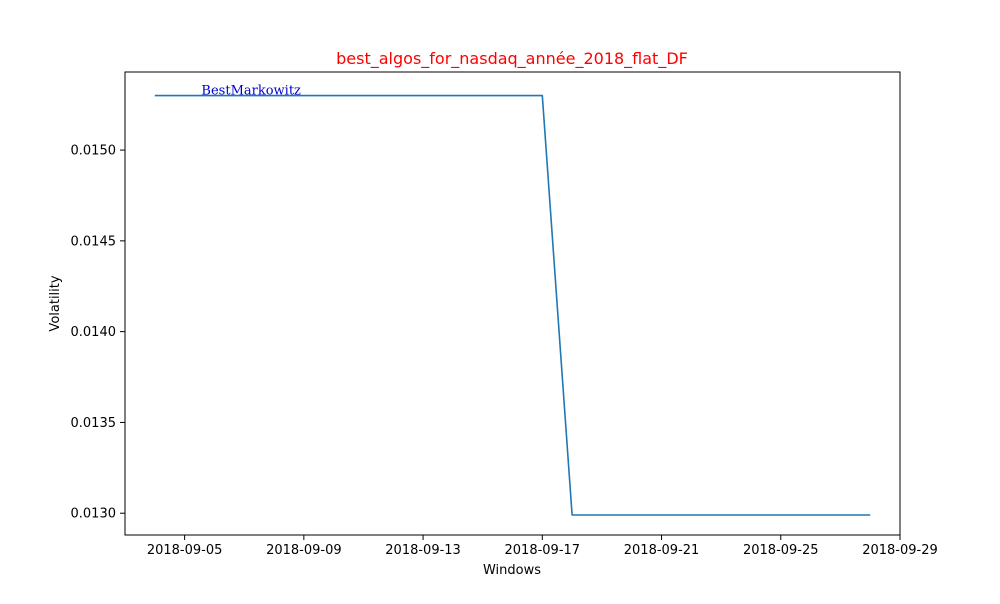  I want to click on x-tick-label: 2018-09-13, so click(423, 550).